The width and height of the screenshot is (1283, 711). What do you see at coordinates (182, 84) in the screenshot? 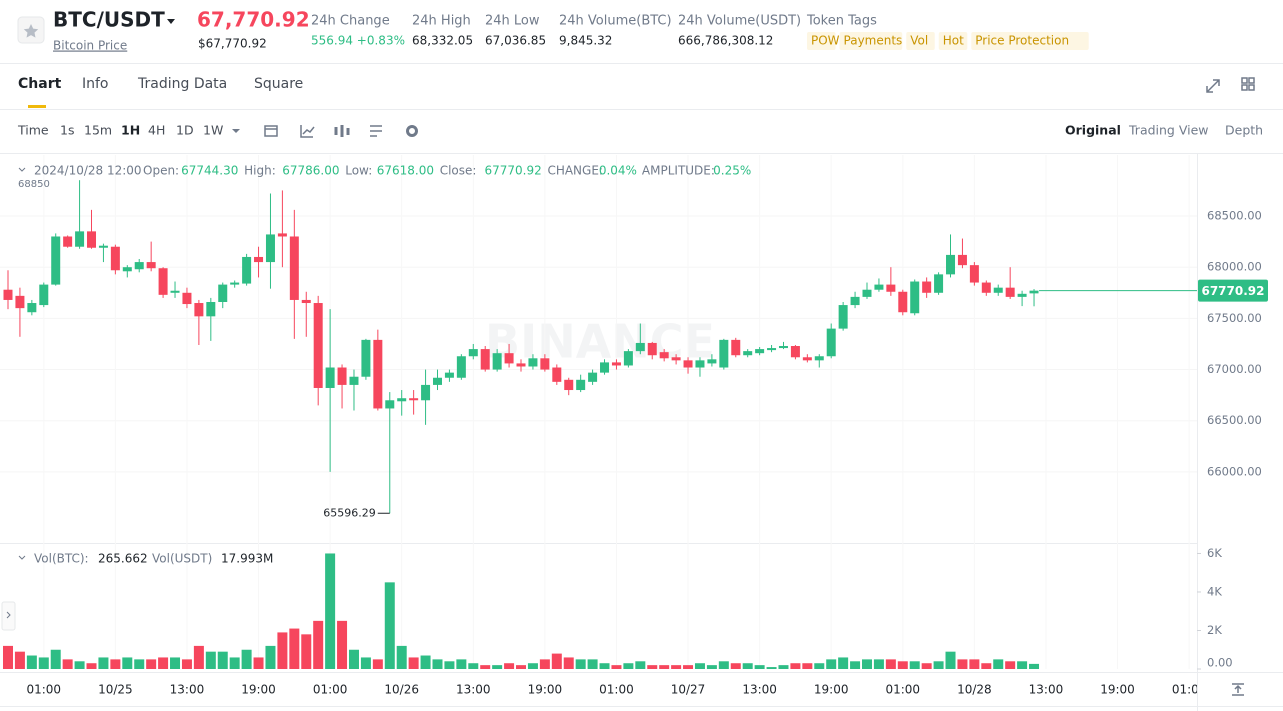
I see `tab: Trading Data` at bounding box center [182, 84].